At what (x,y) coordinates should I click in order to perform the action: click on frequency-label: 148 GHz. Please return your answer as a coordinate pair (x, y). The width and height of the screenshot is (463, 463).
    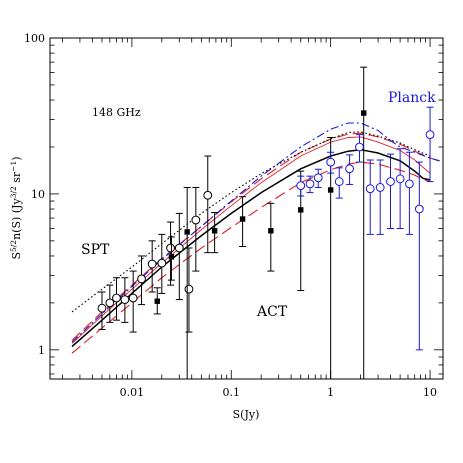
    Looking at the image, I should click on (116, 112).